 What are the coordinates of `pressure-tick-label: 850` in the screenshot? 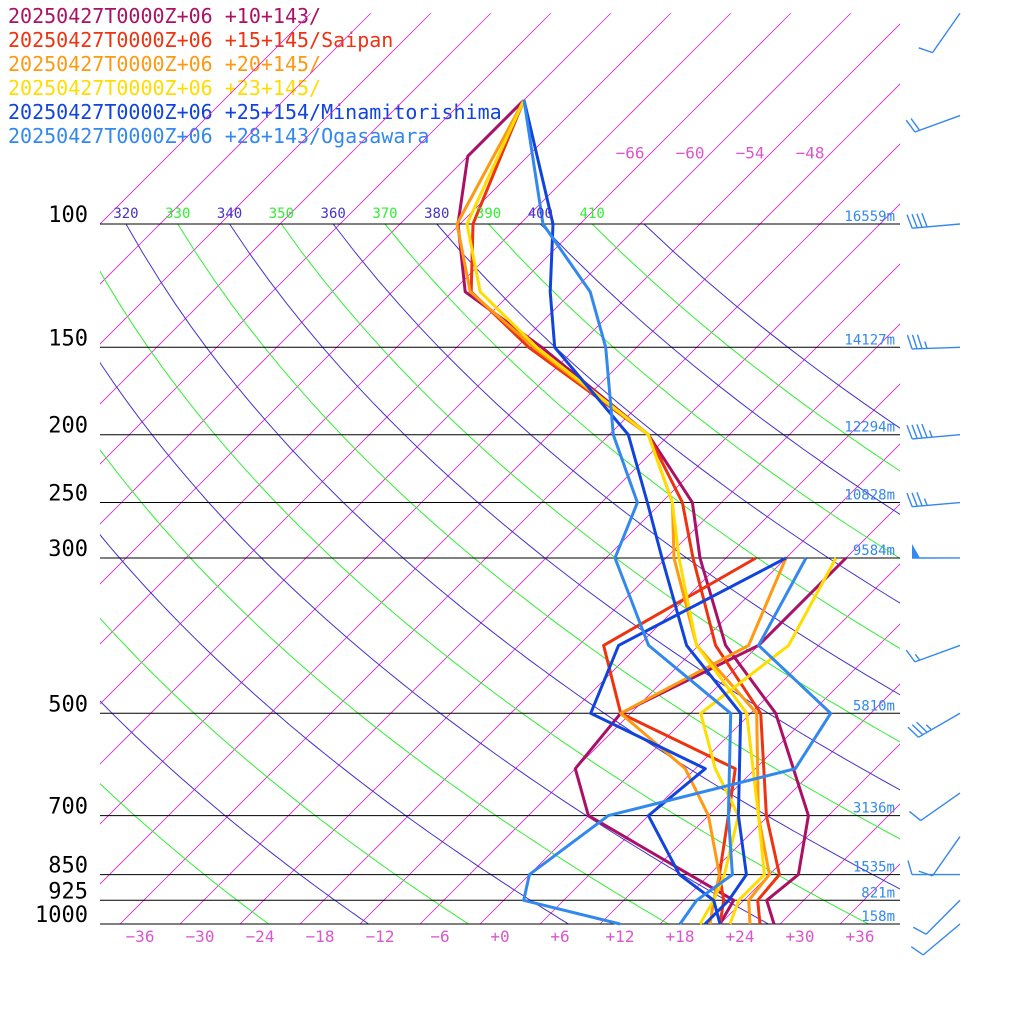 It's located at (68, 866).